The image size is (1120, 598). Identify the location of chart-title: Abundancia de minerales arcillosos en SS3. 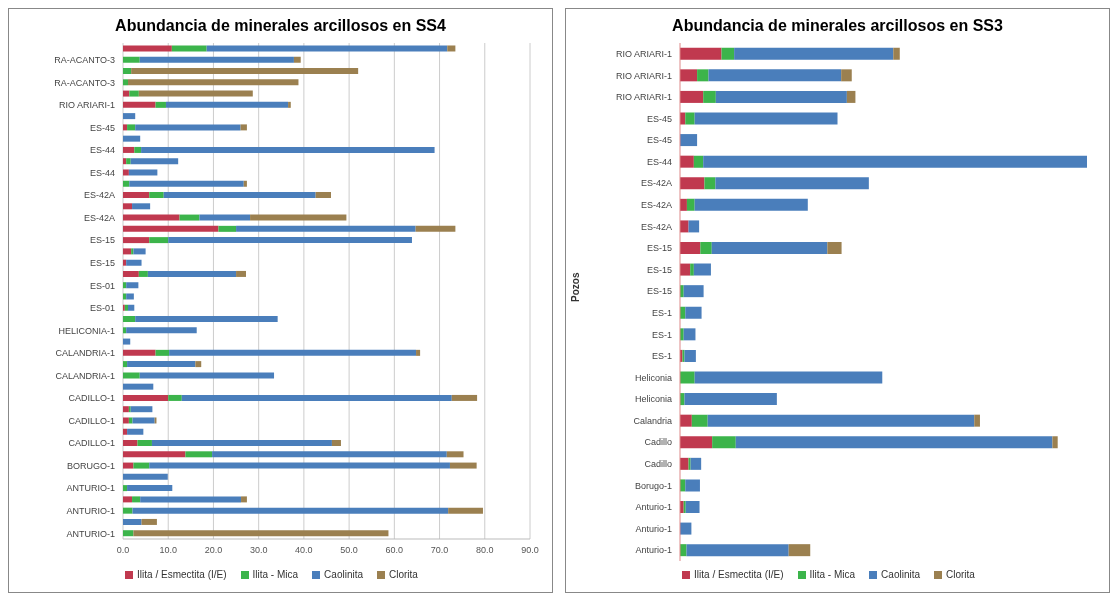
(837, 26).